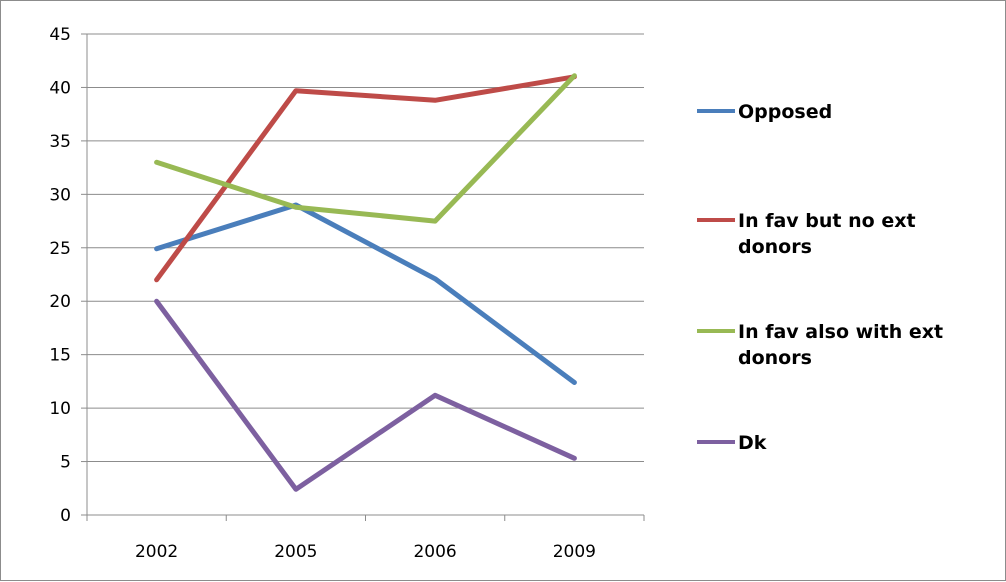  What do you see at coordinates (60, 302) in the screenshot?
I see `y-tick-label: 20` at bounding box center [60, 302].